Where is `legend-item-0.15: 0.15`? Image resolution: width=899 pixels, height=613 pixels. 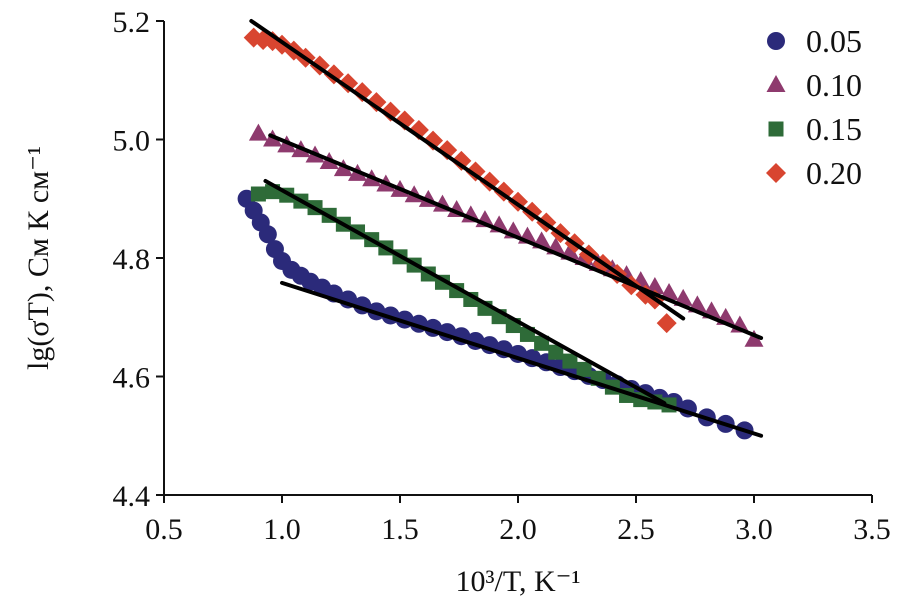 legend-item-0.15: 0.15 is located at coordinates (815, 129).